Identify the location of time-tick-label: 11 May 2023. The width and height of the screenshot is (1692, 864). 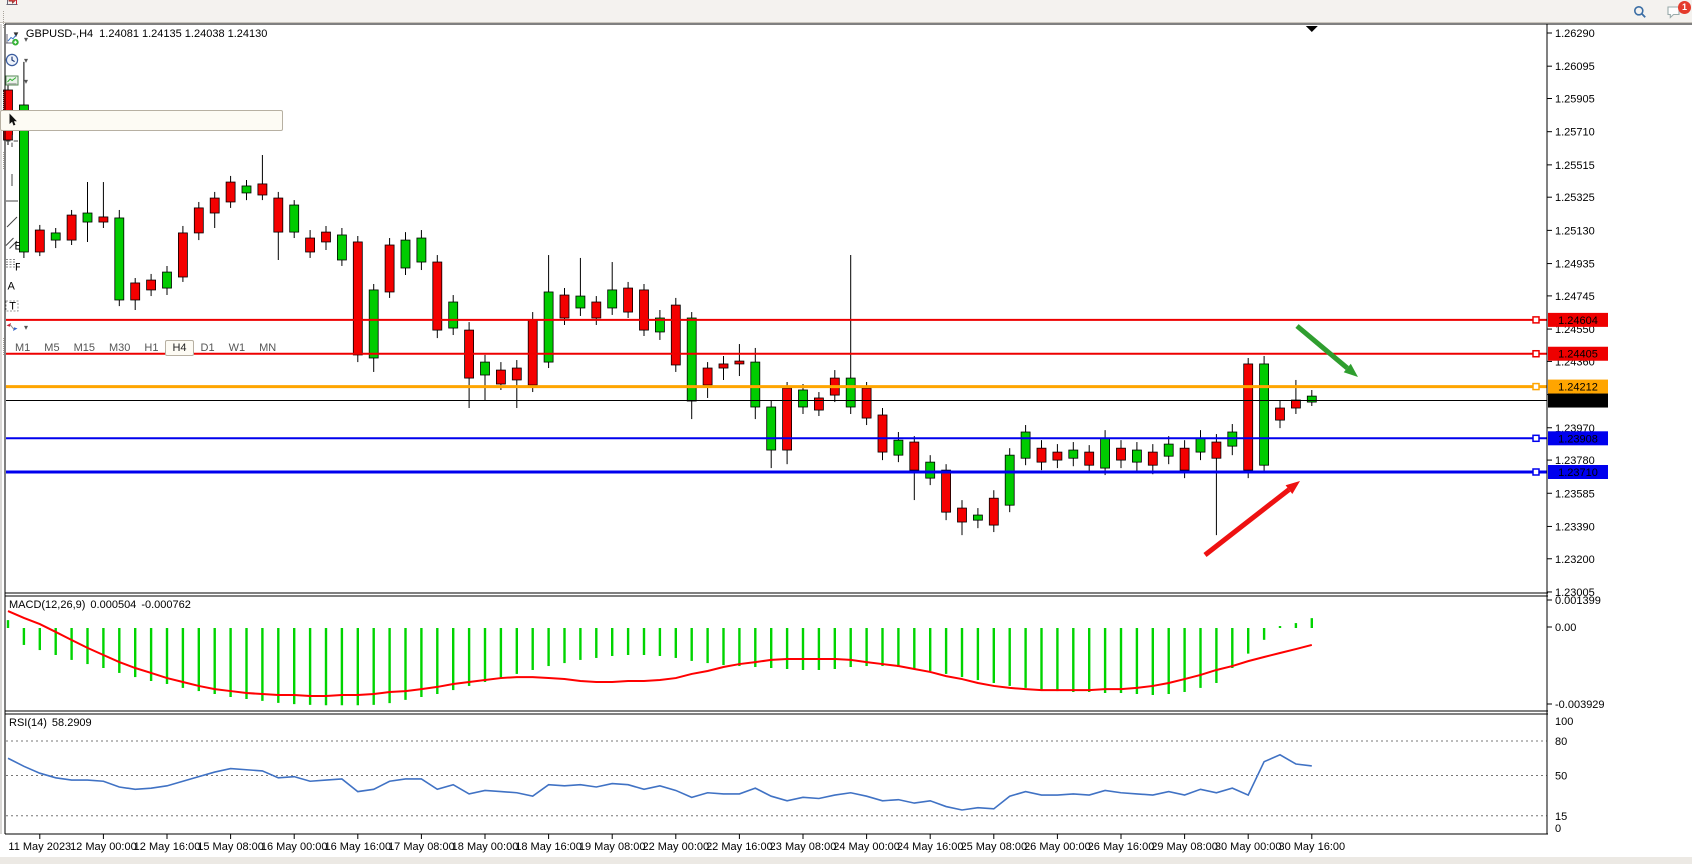
(39, 847).